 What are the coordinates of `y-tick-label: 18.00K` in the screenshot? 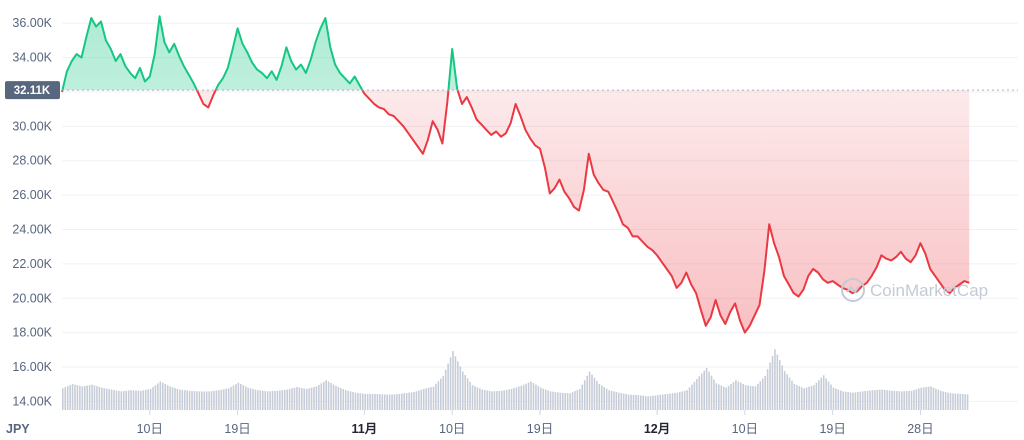 It's located at (32, 333).